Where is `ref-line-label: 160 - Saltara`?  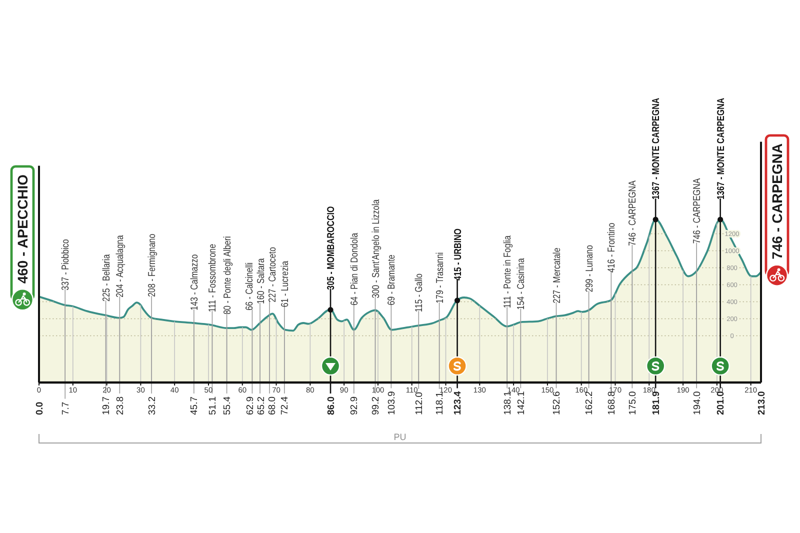
ref-line-label: 160 - Saltara is located at coordinates (260, 280).